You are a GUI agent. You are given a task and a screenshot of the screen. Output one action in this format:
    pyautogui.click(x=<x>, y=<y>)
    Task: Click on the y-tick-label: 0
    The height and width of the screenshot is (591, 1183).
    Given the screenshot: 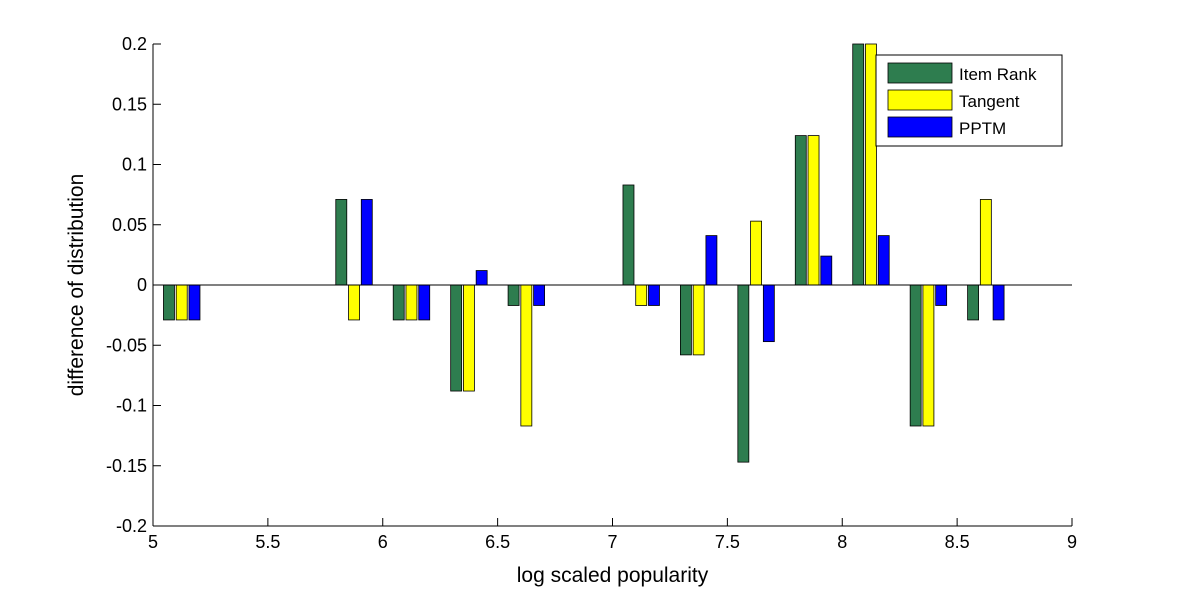 What is the action you would take?
    pyautogui.click(x=142, y=285)
    